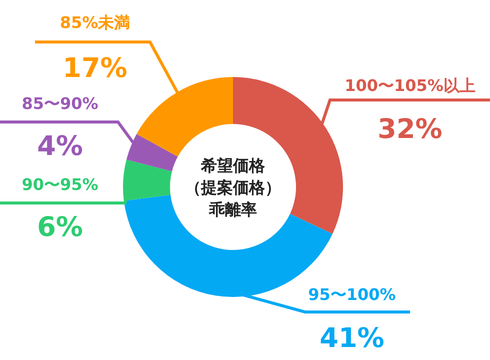 The height and width of the screenshot is (360, 490). I want to click on slice-label: 90〜95%, so click(60, 184).